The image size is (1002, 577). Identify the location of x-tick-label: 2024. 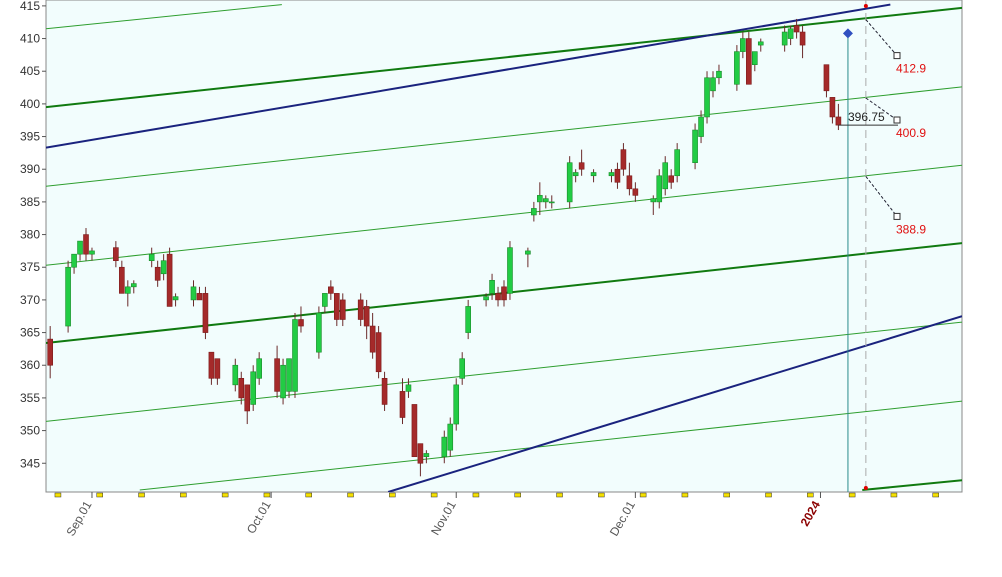
(811, 513).